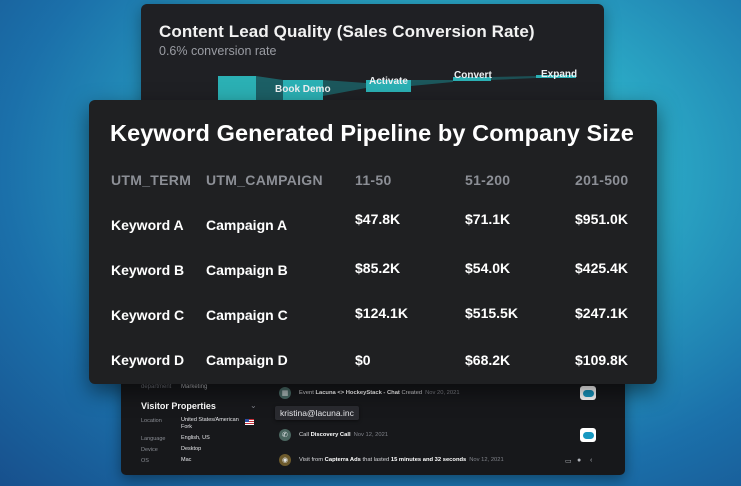 This screenshot has height=486, width=741. What do you see at coordinates (186, 460) in the screenshot?
I see `prop-value-os: Mac` at bounding box center [186, 460].